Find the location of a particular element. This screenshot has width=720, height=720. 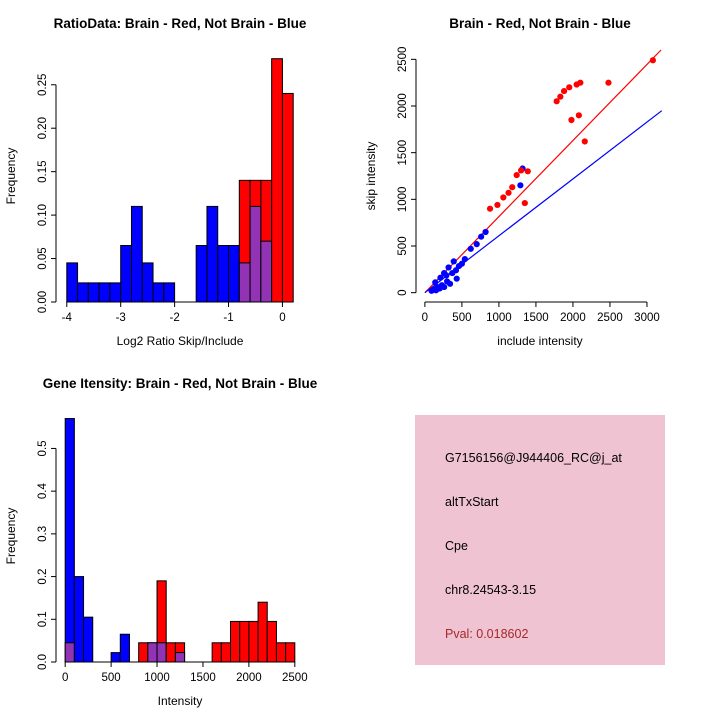

x-axis-label: Intensity is located at coordinates (180, 701).